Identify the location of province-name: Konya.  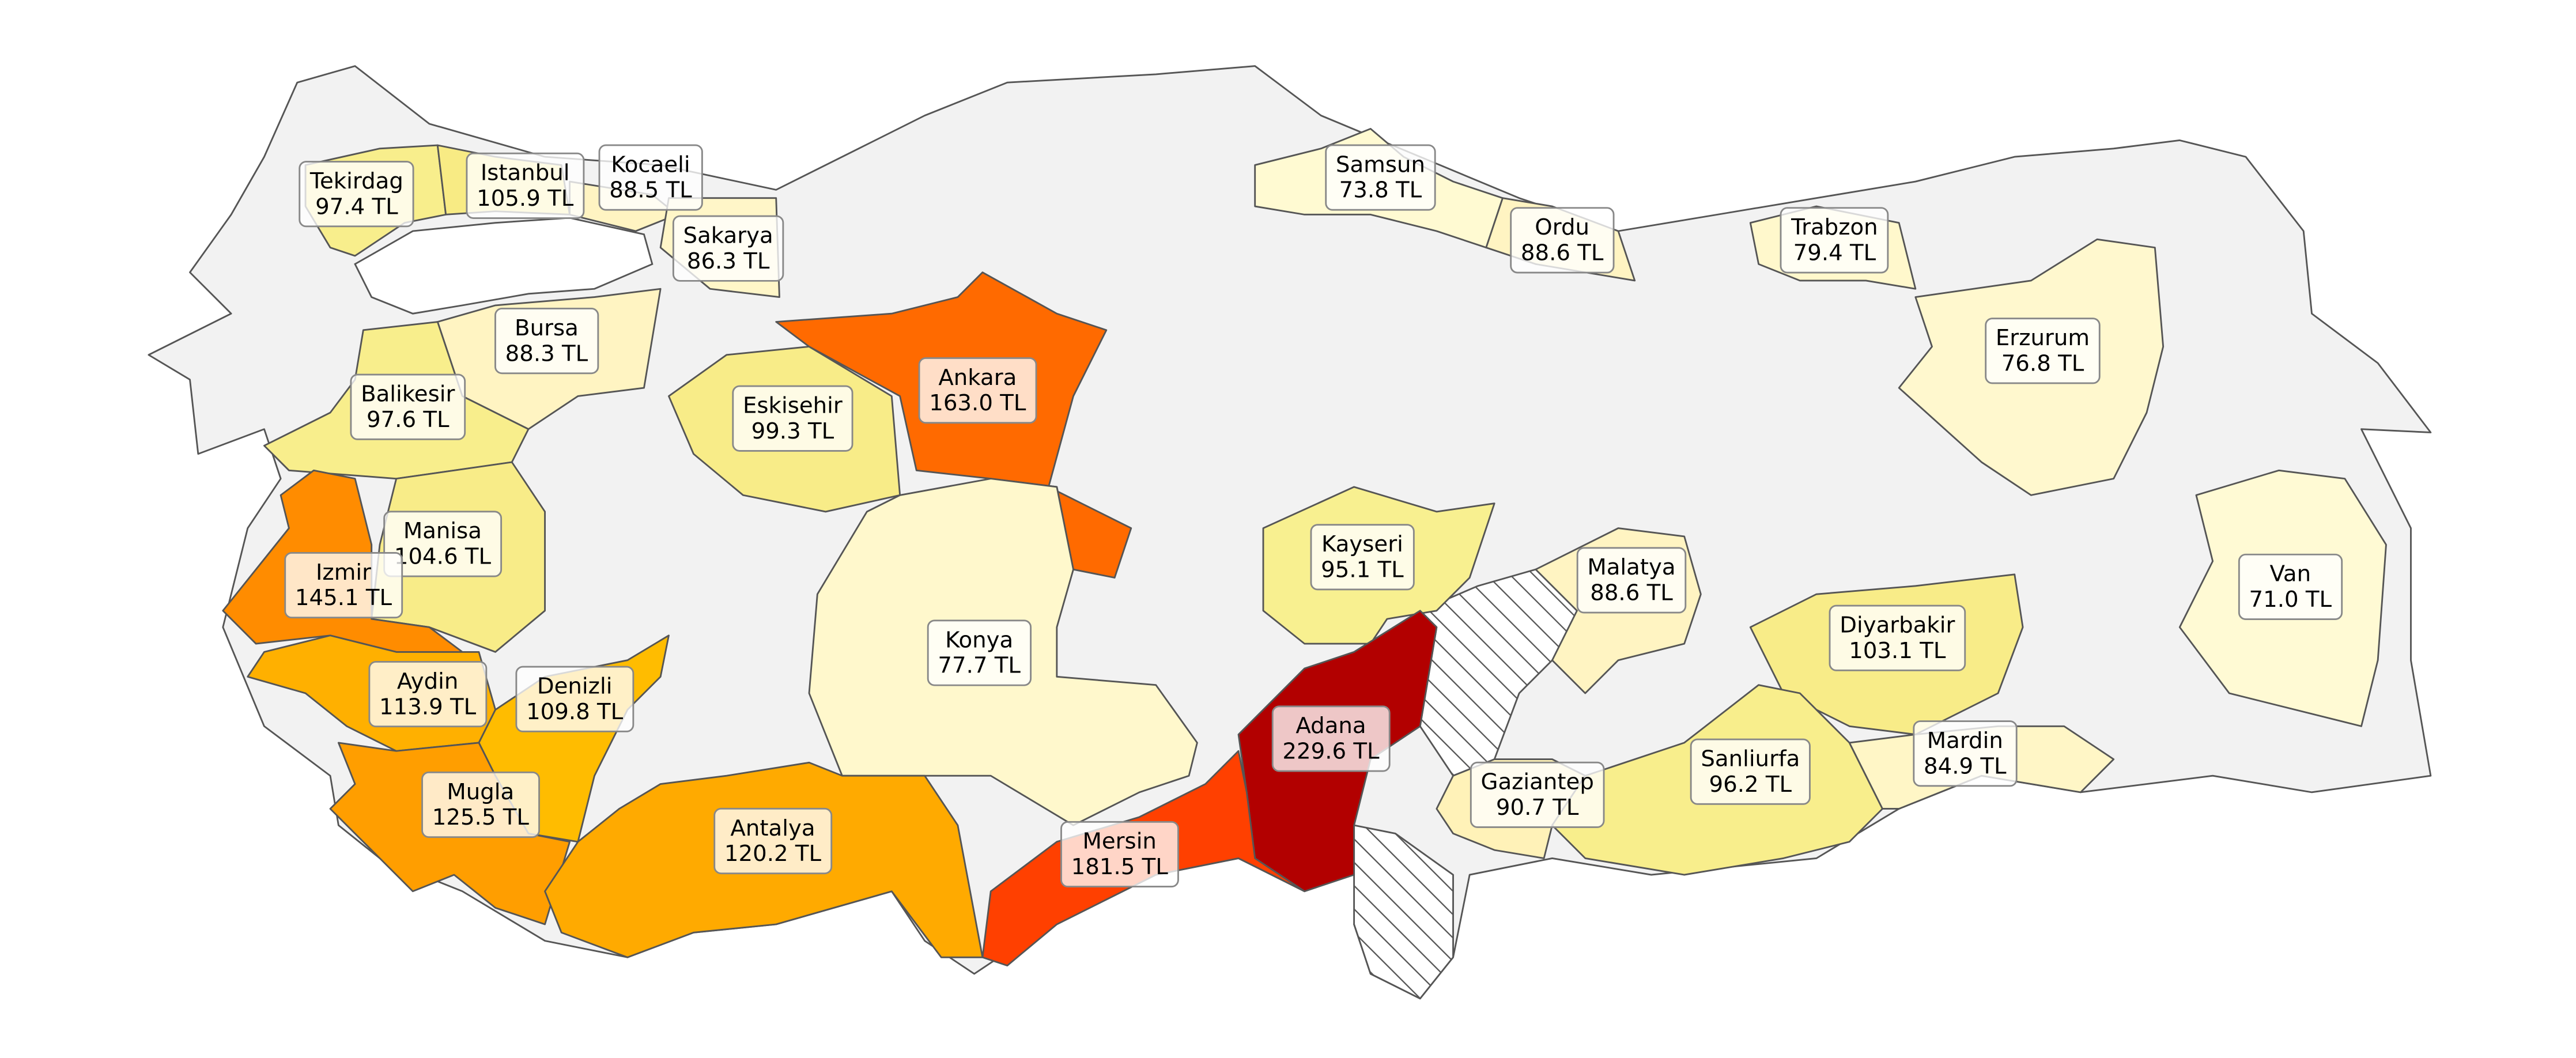
(979, 640).